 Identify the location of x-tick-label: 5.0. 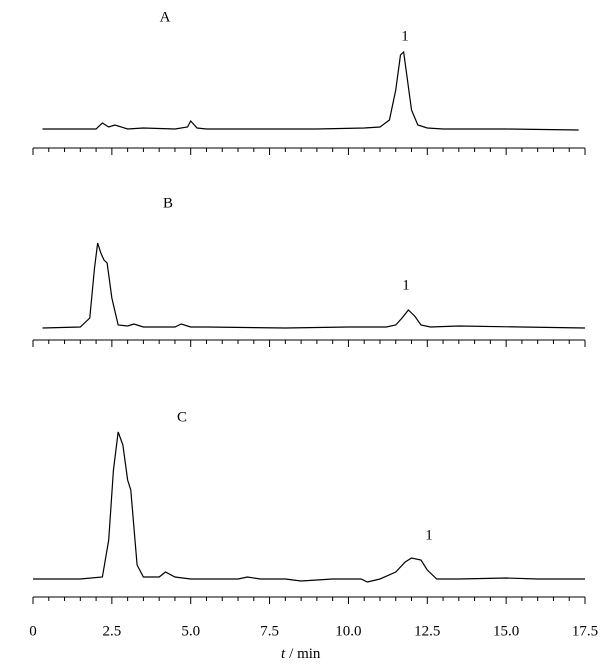
(190, 631).